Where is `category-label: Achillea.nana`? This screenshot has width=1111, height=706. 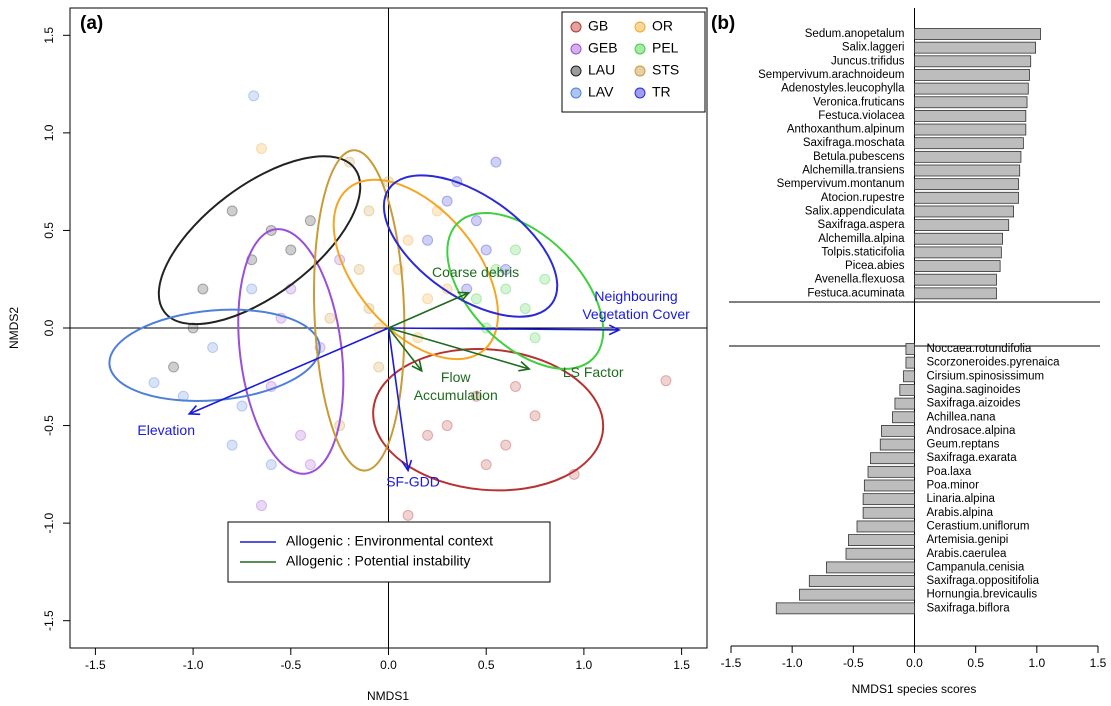
category-label: Achillea.nana is located at coordinates (962, 417).